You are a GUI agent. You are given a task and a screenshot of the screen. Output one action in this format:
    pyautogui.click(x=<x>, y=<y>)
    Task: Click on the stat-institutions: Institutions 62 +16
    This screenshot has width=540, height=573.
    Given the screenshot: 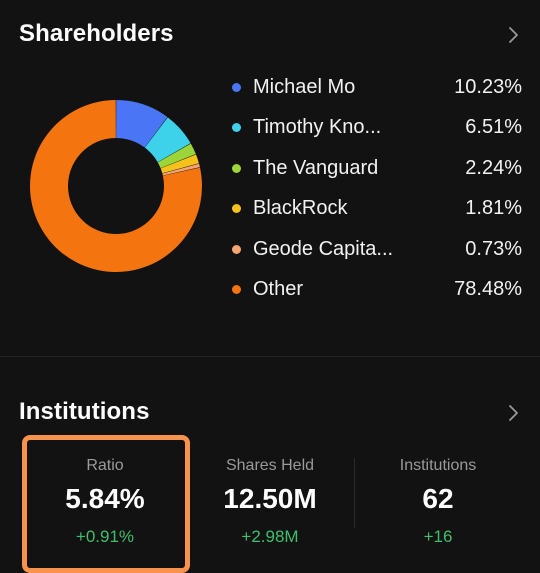 What is the action you would take?
    pyautogui.click(x=438, y=501)
    